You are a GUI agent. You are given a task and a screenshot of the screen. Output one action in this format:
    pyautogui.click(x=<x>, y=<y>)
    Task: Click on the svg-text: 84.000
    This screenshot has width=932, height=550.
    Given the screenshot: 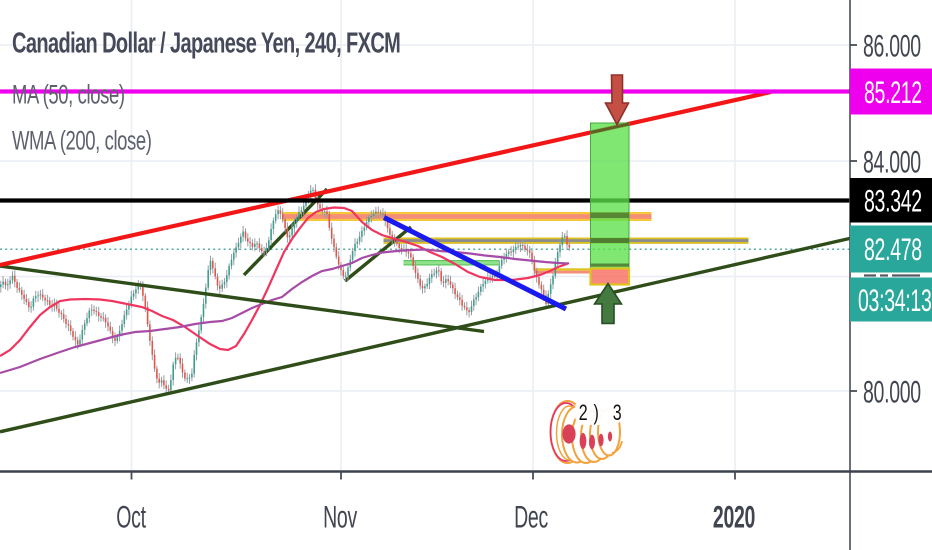 What is the action you would take?
    pyautogui.click(x=892, y=161)
    